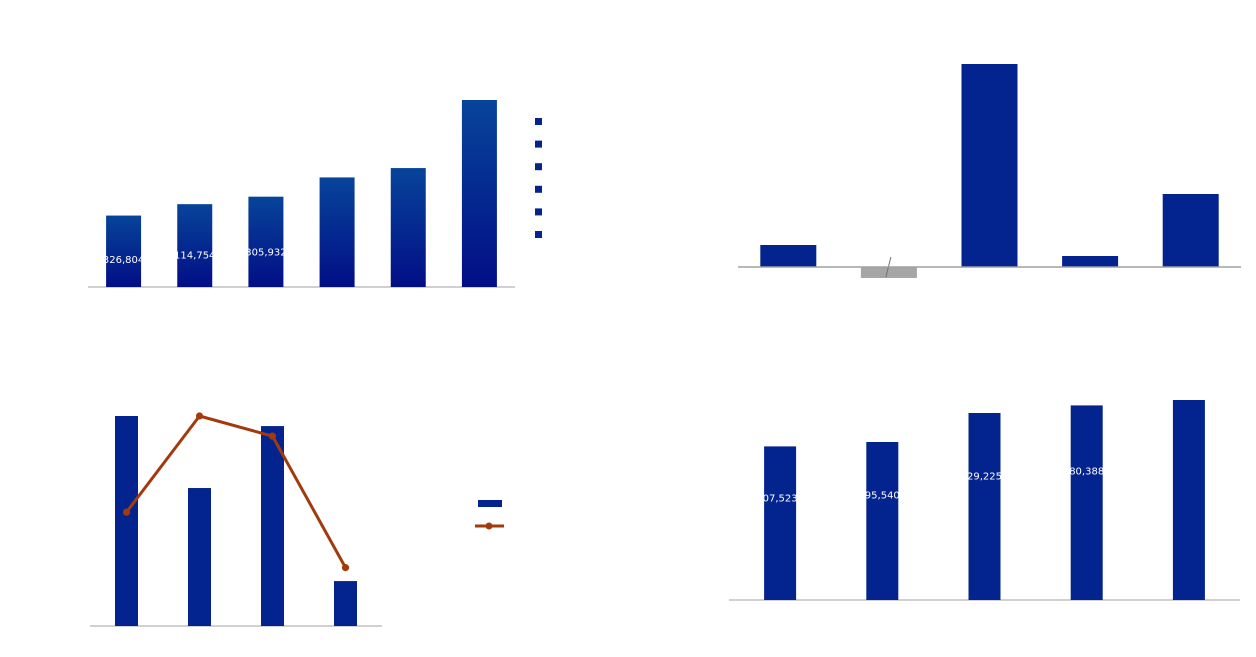  What do you see at coordinates (882, 496) in the screenshot?
I see `chart-4-data-label: 95,540` at bounding box center [882, 496].